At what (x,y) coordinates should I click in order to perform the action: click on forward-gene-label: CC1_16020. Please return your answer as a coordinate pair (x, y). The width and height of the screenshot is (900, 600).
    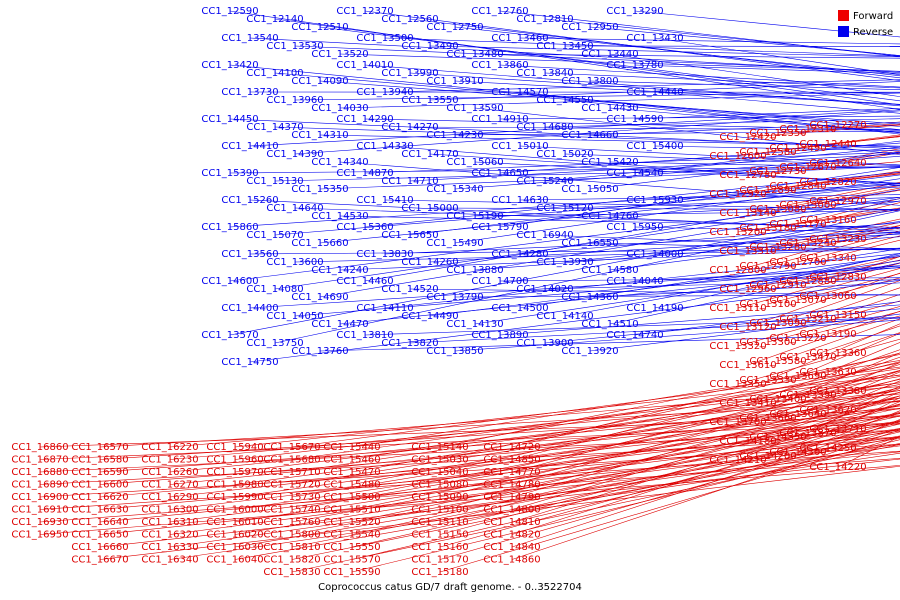
    Looking at the image, I should click on (234, 535).